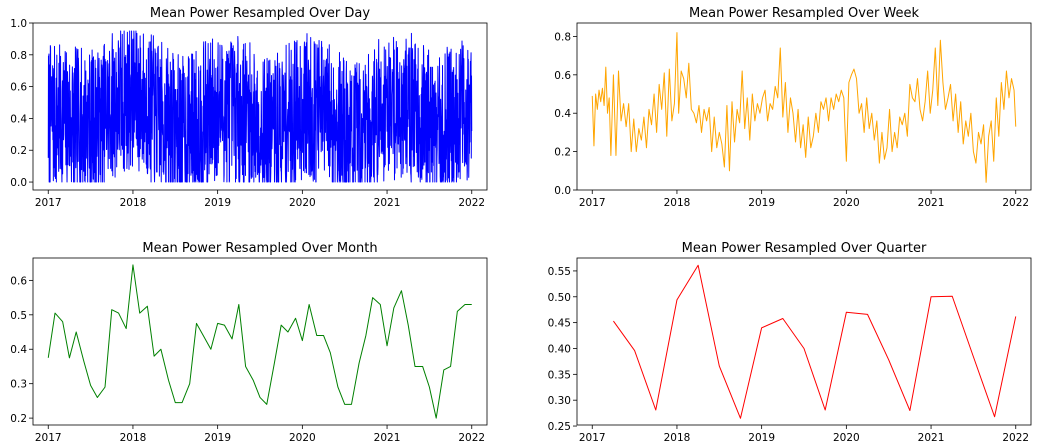 The width and height of the screenshot is (1041, 448). I want to click on y-tick-label: 0.45, so click(559, 324).